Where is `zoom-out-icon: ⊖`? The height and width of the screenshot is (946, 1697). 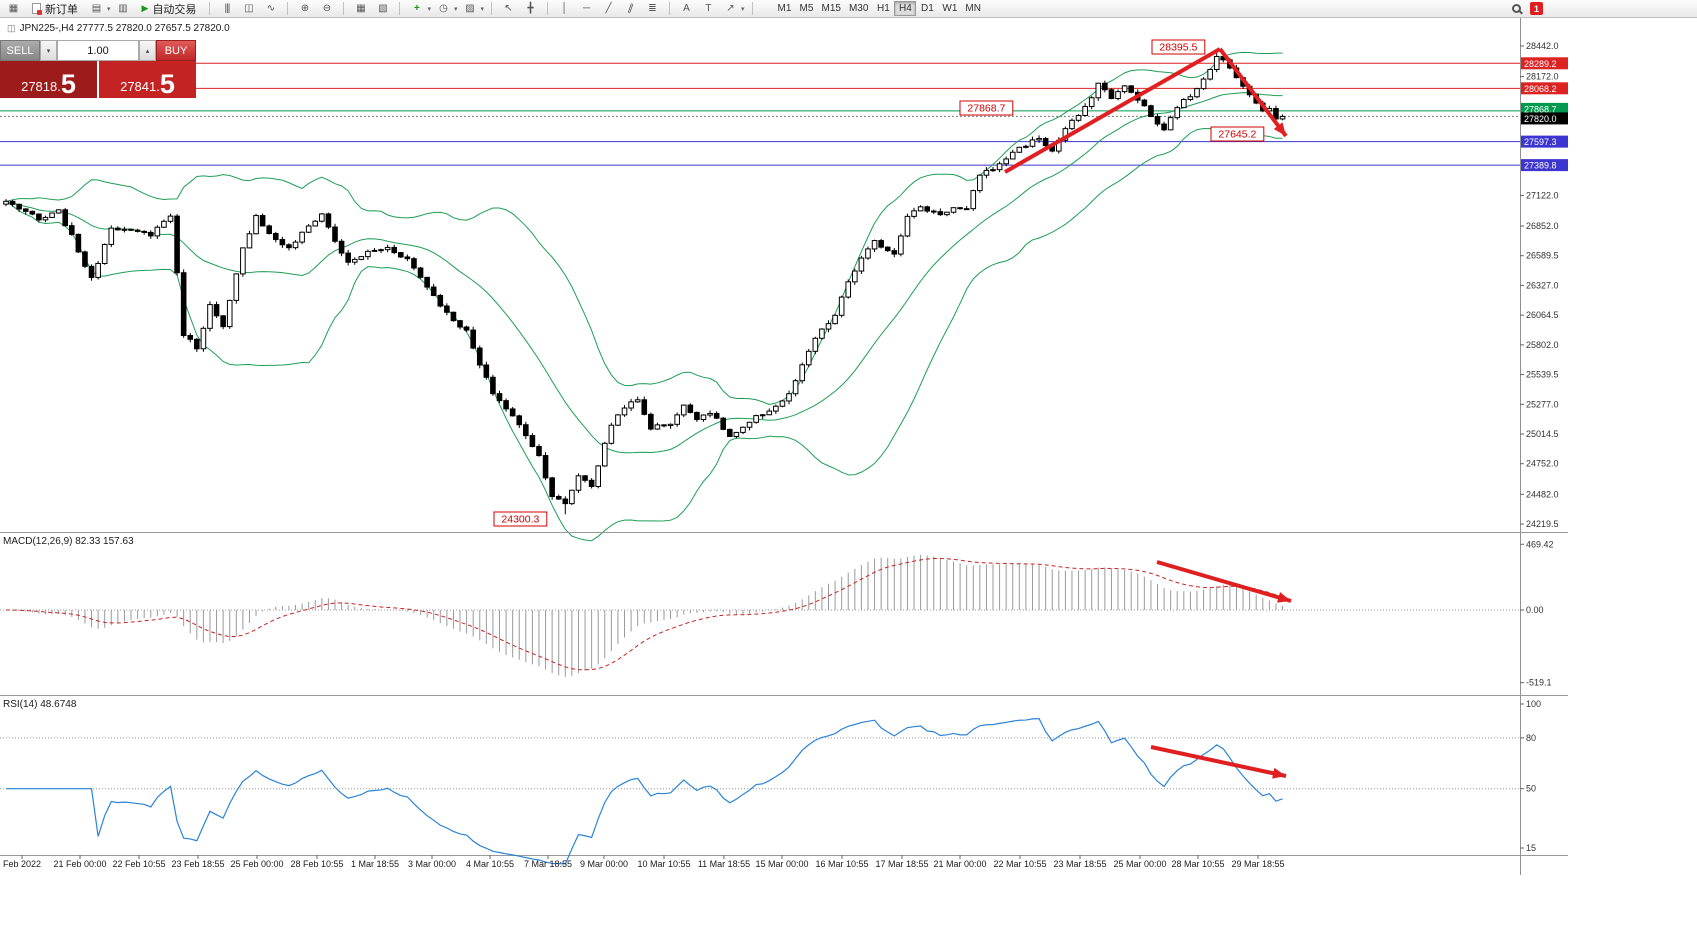 zoom-out-icon: ⊖ is located at coordinates (327, 8).